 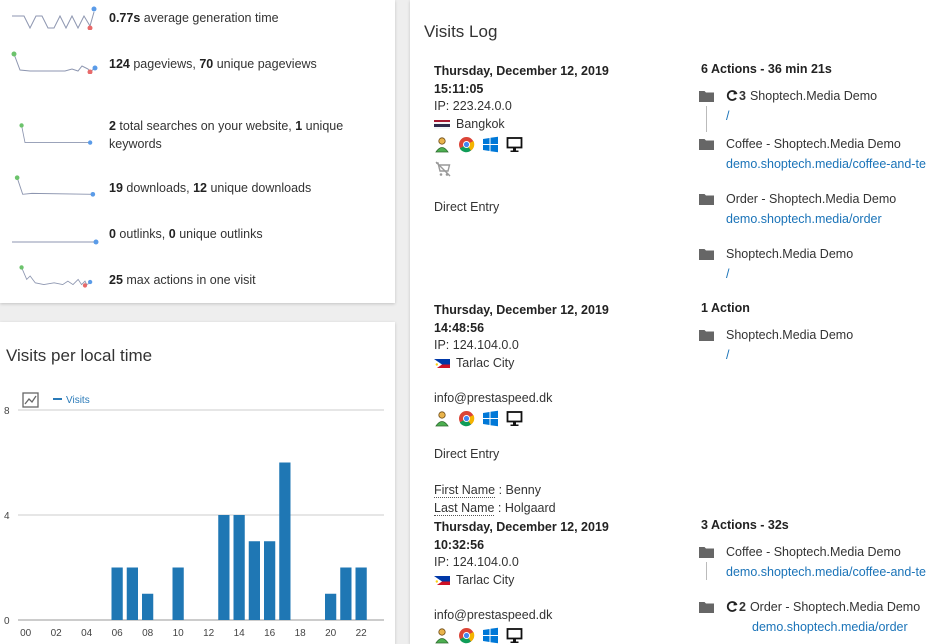 What do you see at coordinates (443, 169) in the screenshot?
I see `no-ecommerce-cart-icon` at bounding box center [443, 169].